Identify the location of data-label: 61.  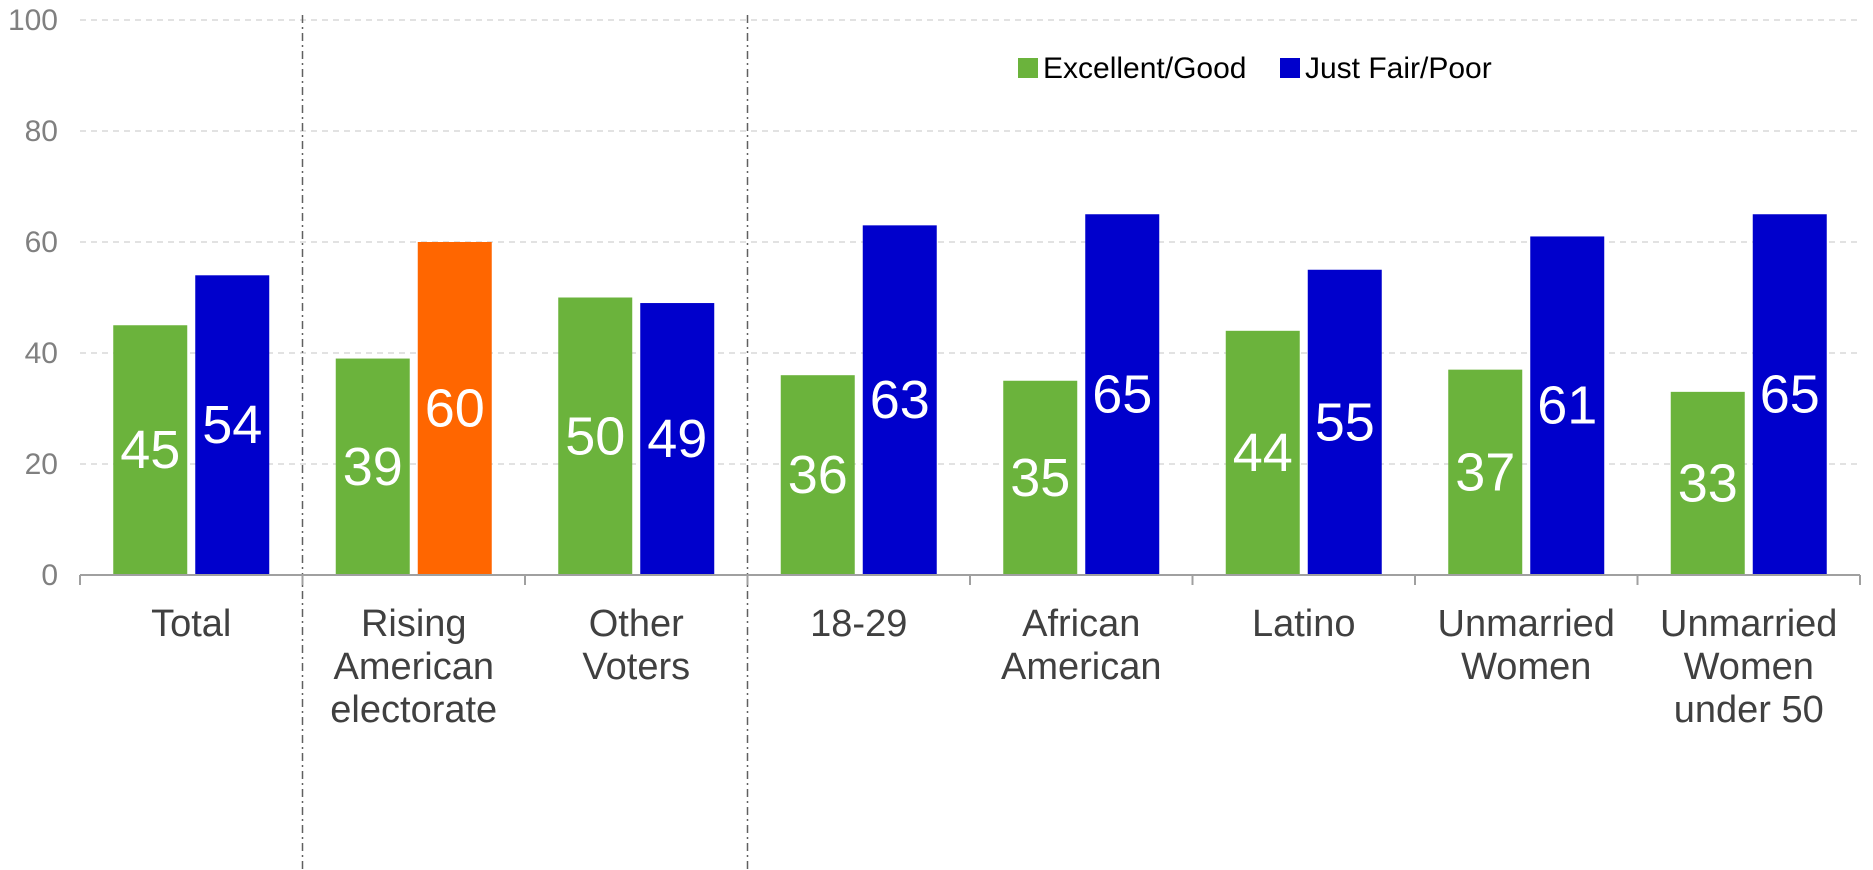
(1567, 406).